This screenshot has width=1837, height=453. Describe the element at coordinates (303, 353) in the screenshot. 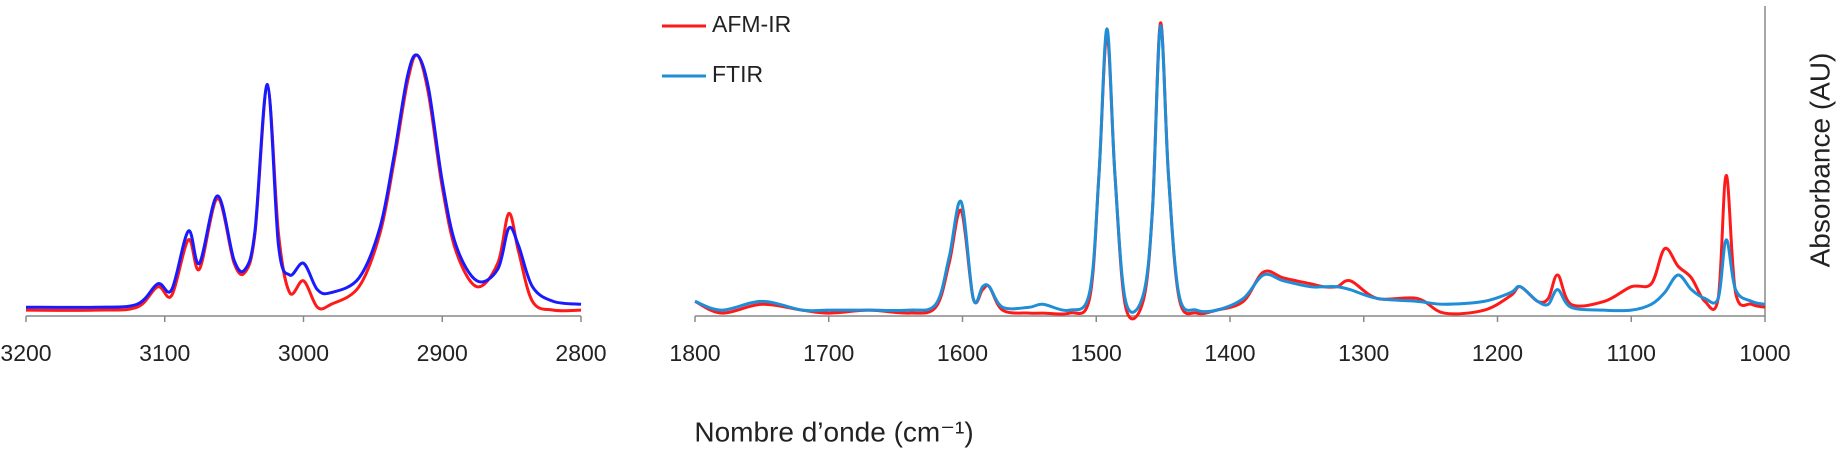

I see `x-tick-label: 3000` at that location.